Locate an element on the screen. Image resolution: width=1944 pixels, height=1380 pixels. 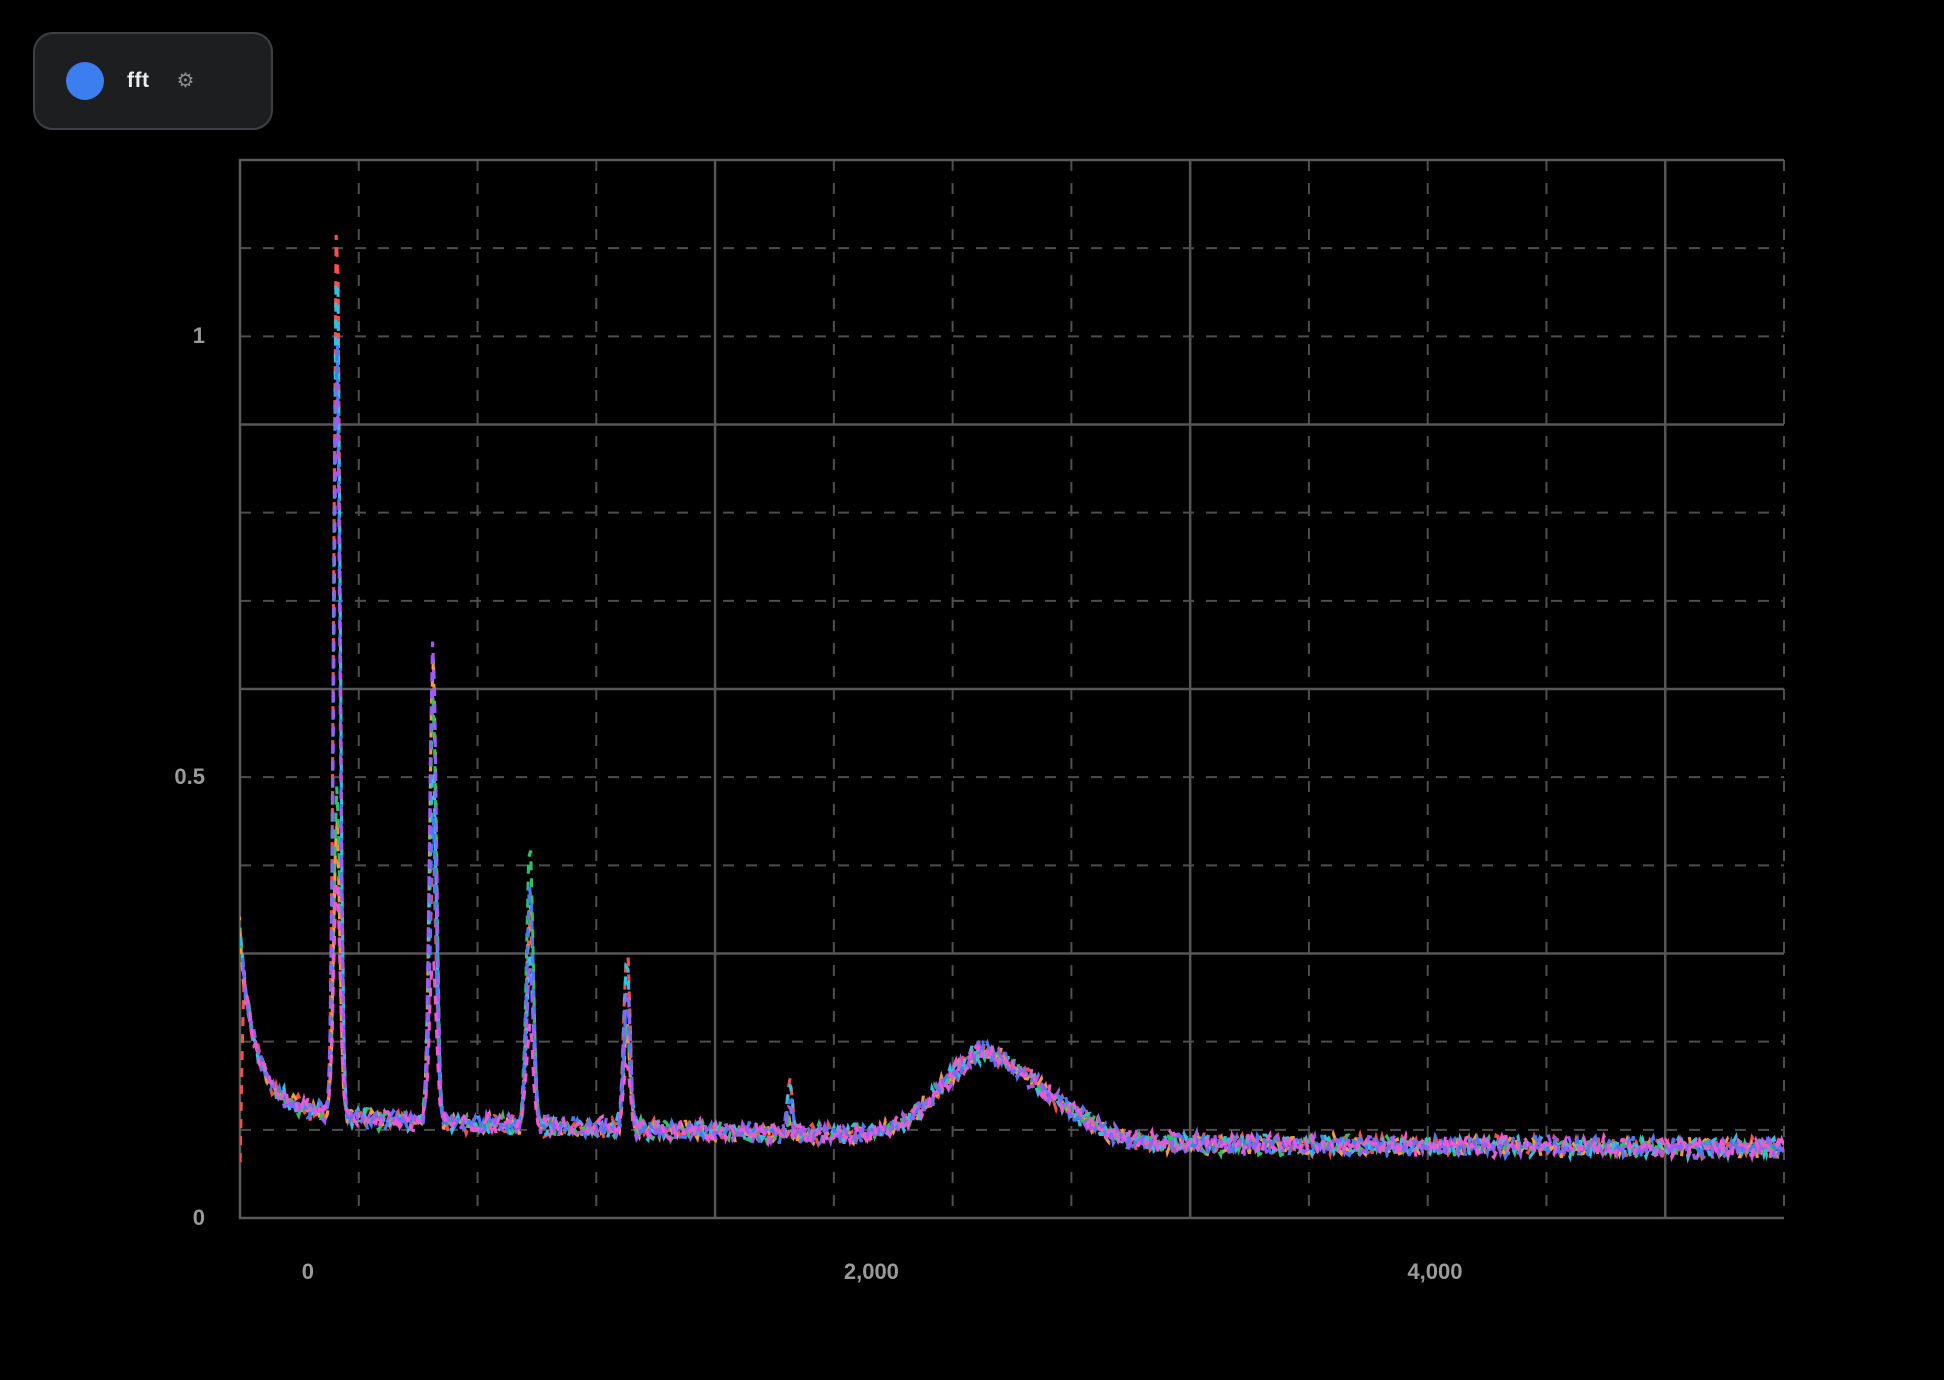
gear-icon: ⚙ is located at coordinates (185, 81).